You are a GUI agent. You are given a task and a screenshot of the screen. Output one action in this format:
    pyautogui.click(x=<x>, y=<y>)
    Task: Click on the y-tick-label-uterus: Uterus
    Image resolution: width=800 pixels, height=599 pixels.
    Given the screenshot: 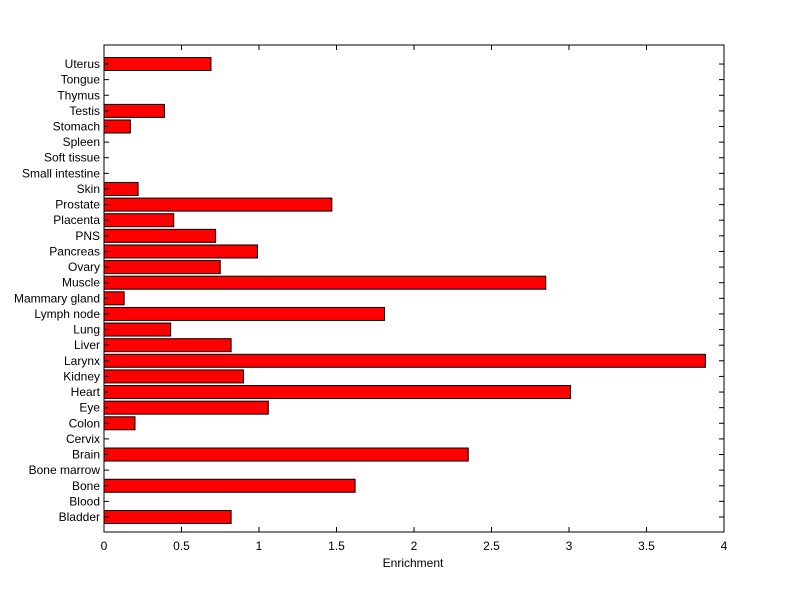 What is the action you would take?
    pyautogui.click(x=82, y=64)
    